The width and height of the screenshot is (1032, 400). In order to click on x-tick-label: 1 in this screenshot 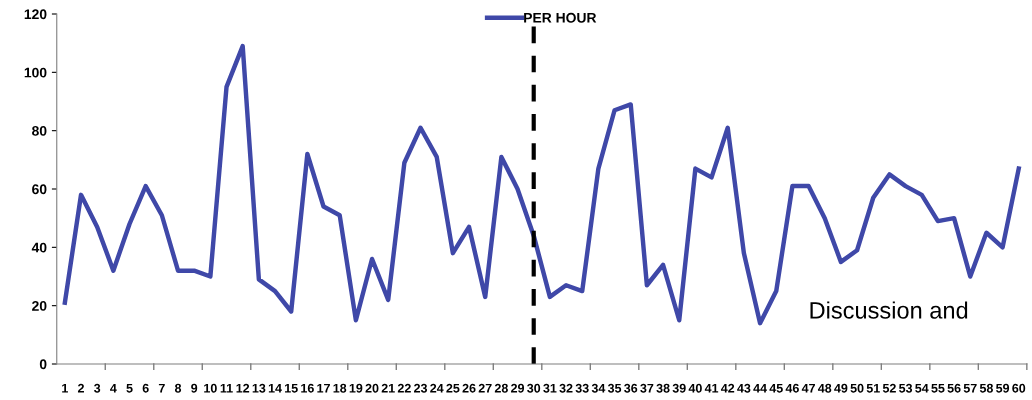, I will do `click(65, 388)`.